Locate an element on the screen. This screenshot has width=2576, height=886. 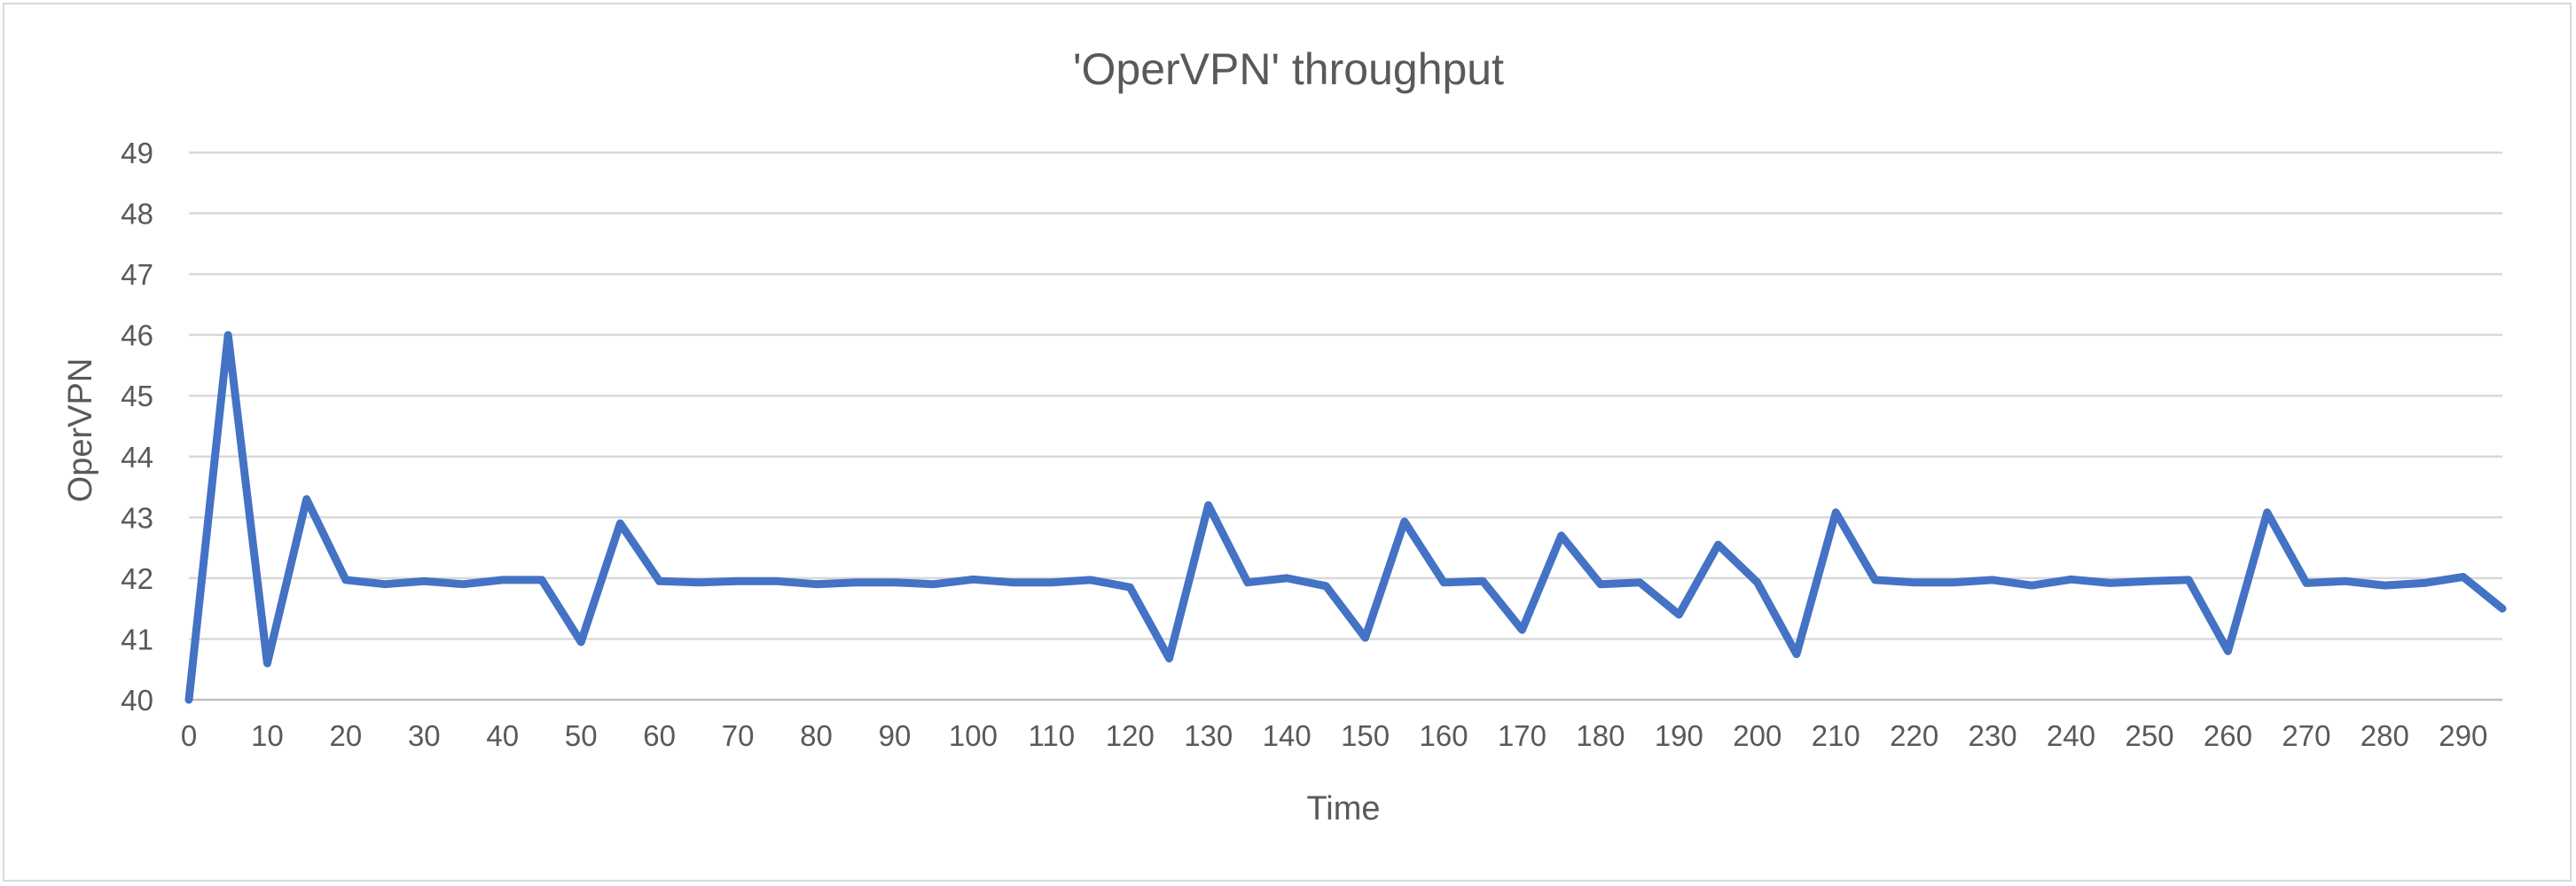
y-tick-label: 42 is located at coordinates (137, 578).